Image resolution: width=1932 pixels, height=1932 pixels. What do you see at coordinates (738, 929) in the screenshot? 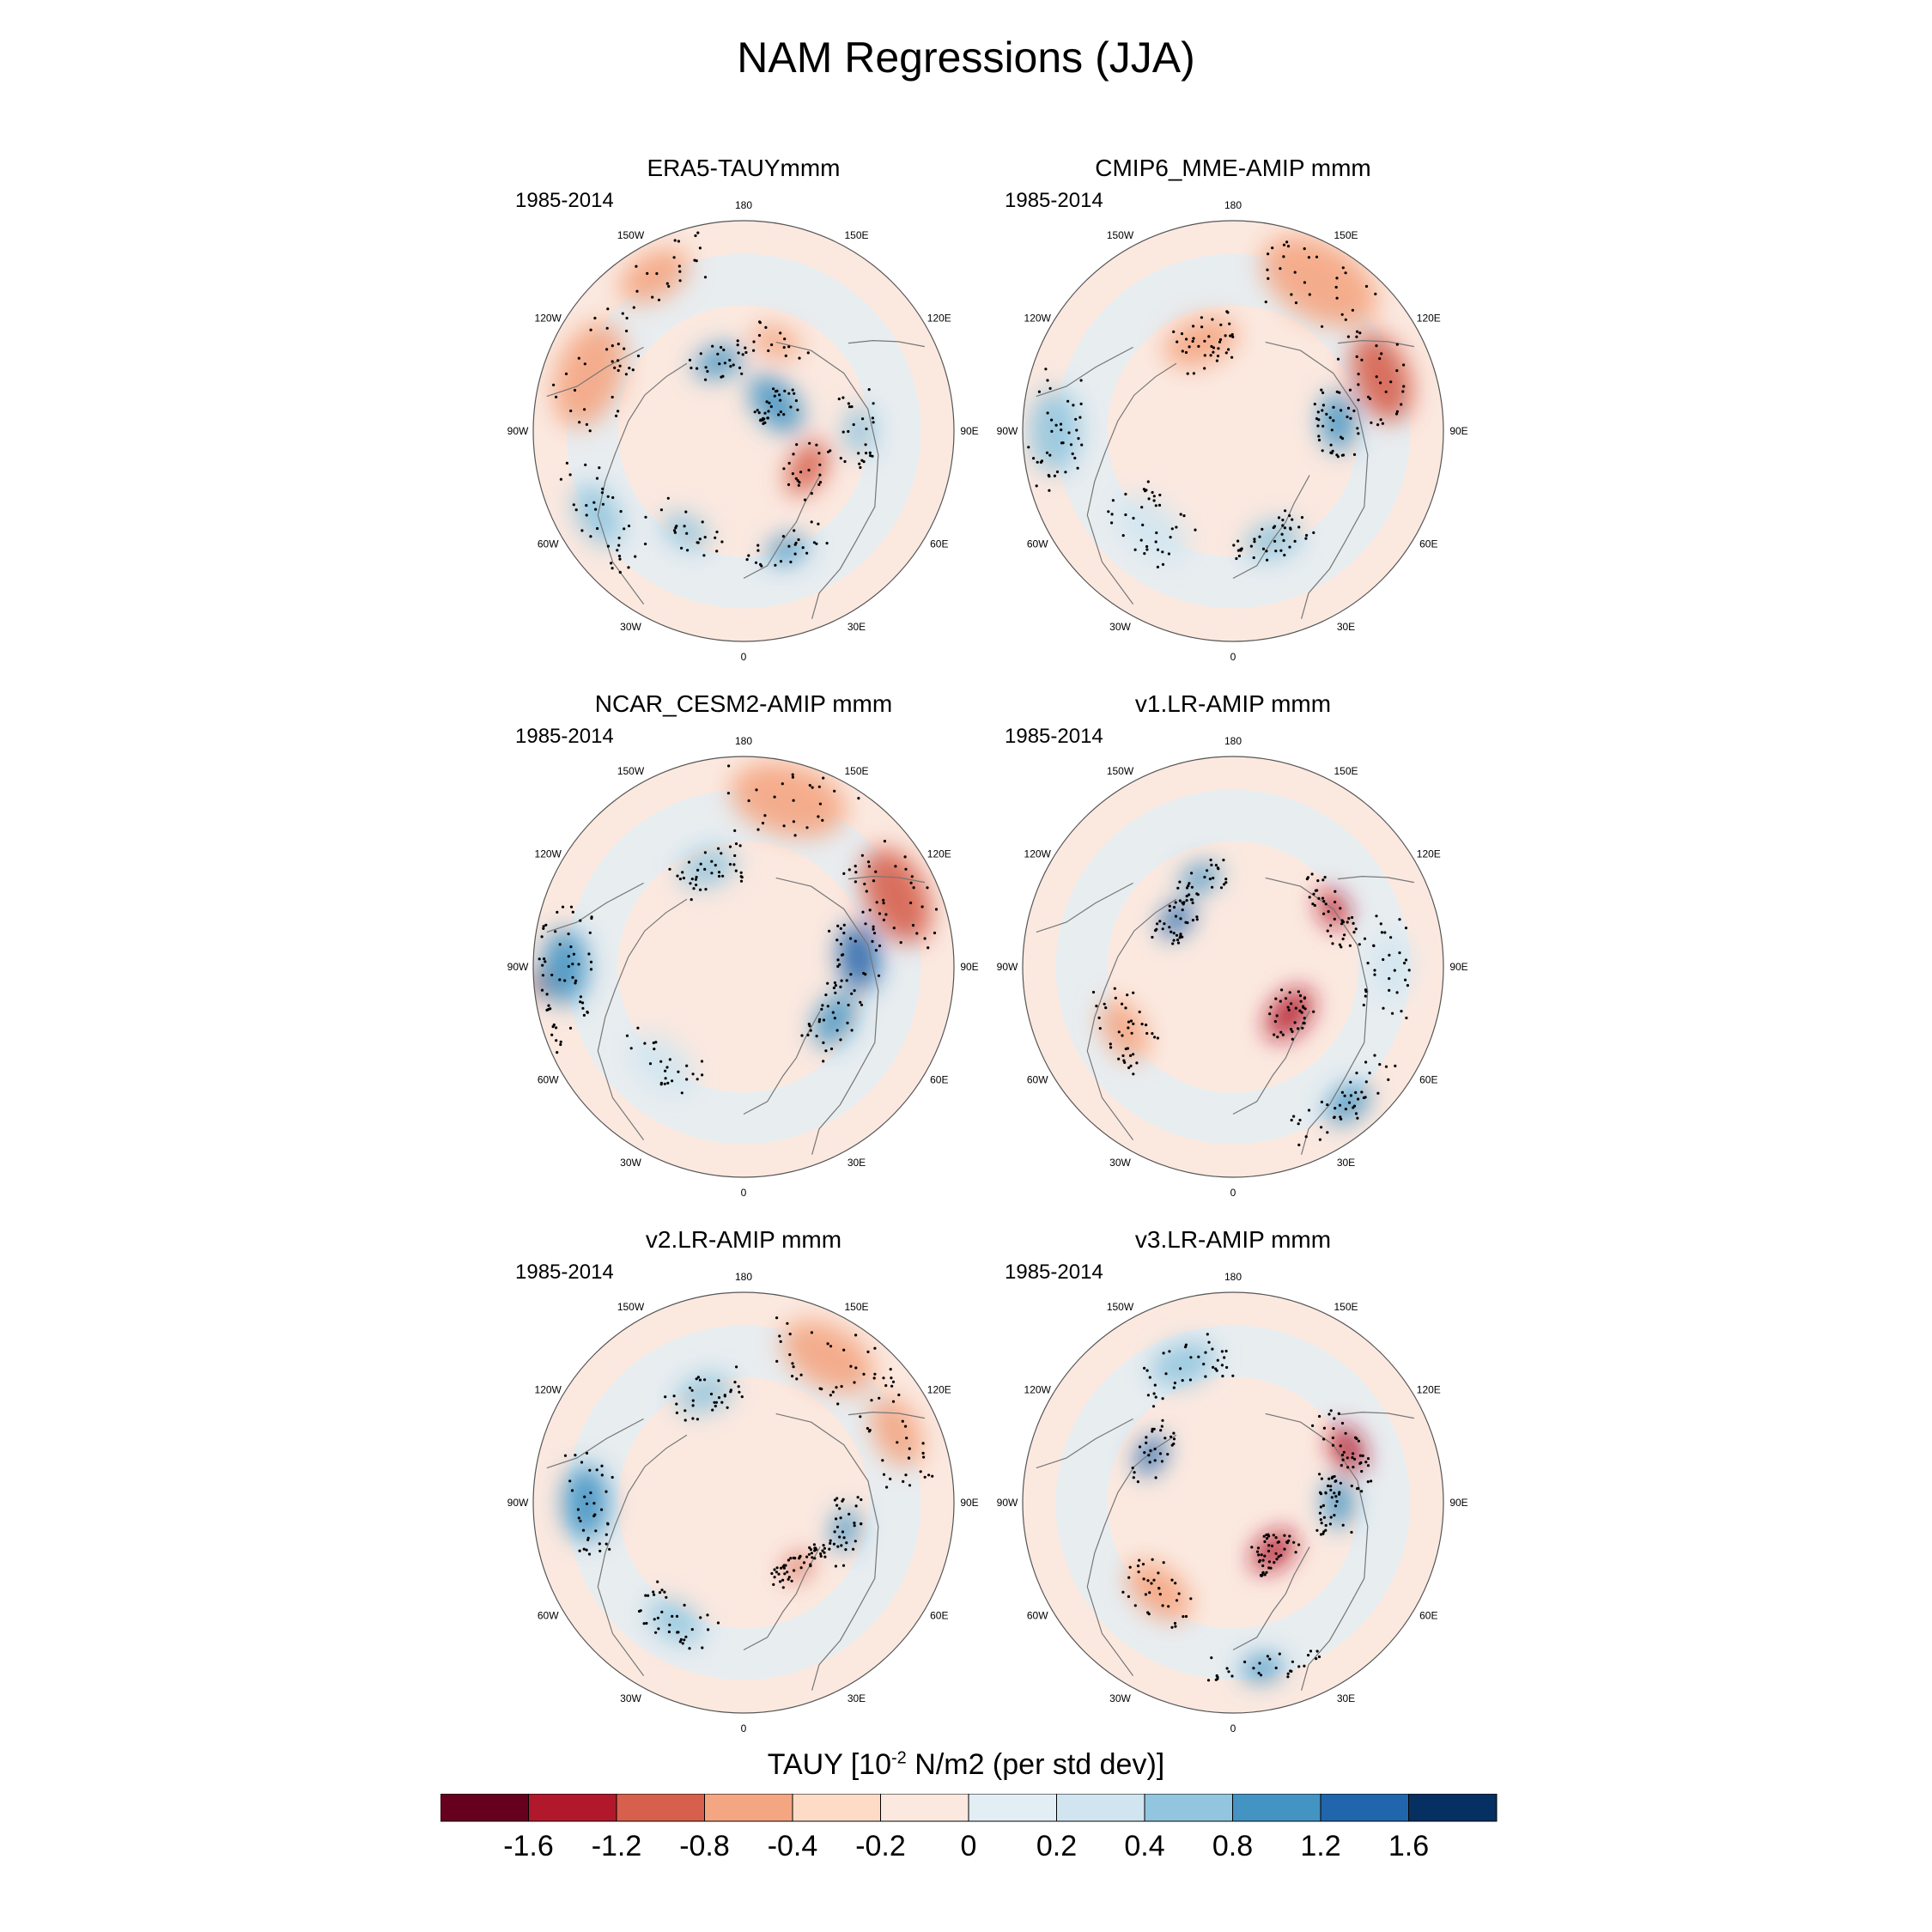
I see `stippling` at bounding box center [738, 929].